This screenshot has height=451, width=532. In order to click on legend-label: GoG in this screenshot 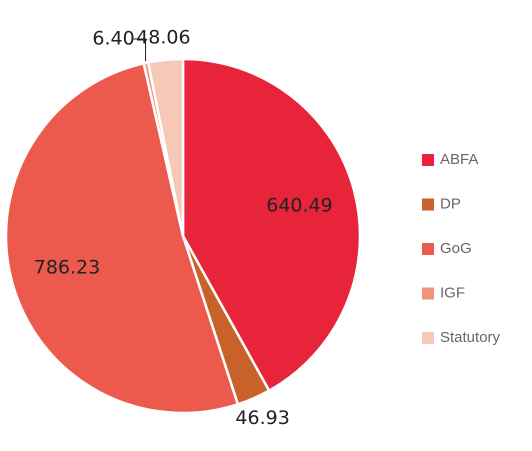, I will do `click(456, 248)`.